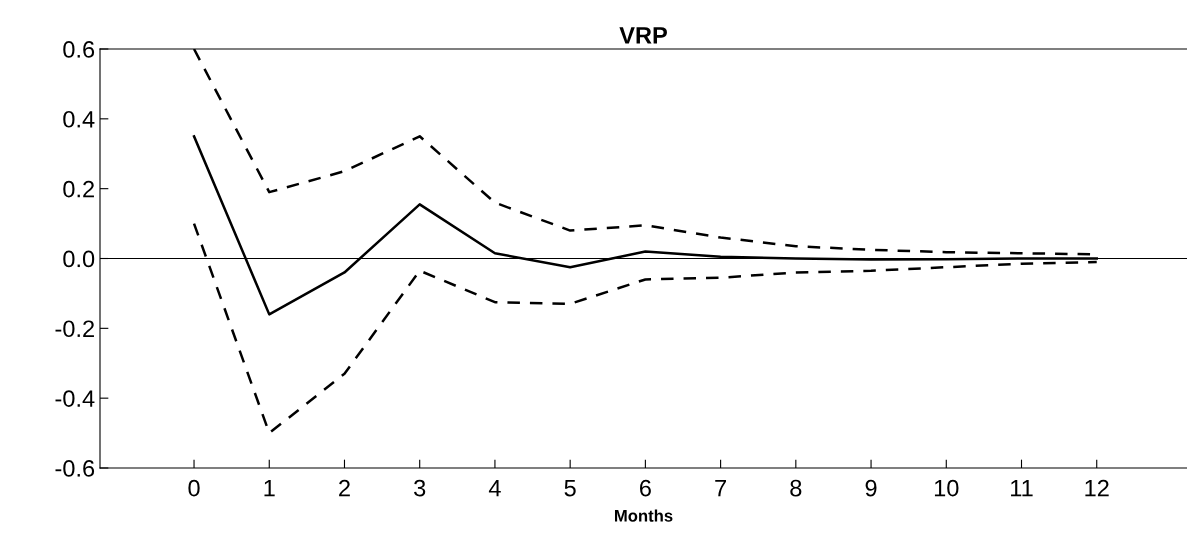 Image resolution: width=1187 pixels, height=553 pixels. What do you see at coordinates (1022, 488) in the screenshot?
I see `x-tick-label: 11` at bounding box center [1022, 488].